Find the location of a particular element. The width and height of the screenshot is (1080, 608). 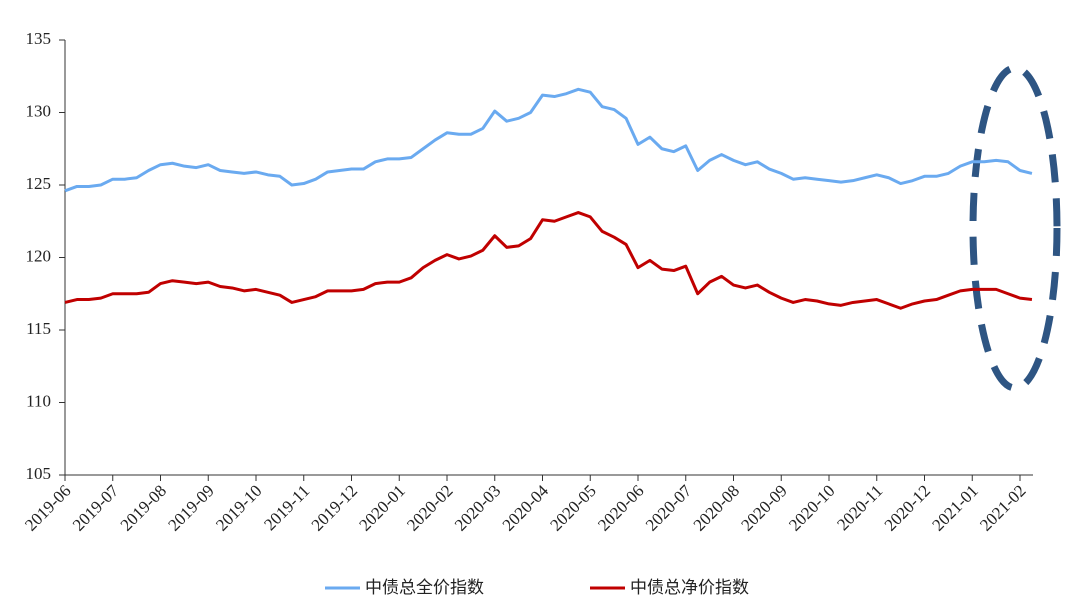

x-tick-label: 2020-04 is located at coordinates (526, 508).